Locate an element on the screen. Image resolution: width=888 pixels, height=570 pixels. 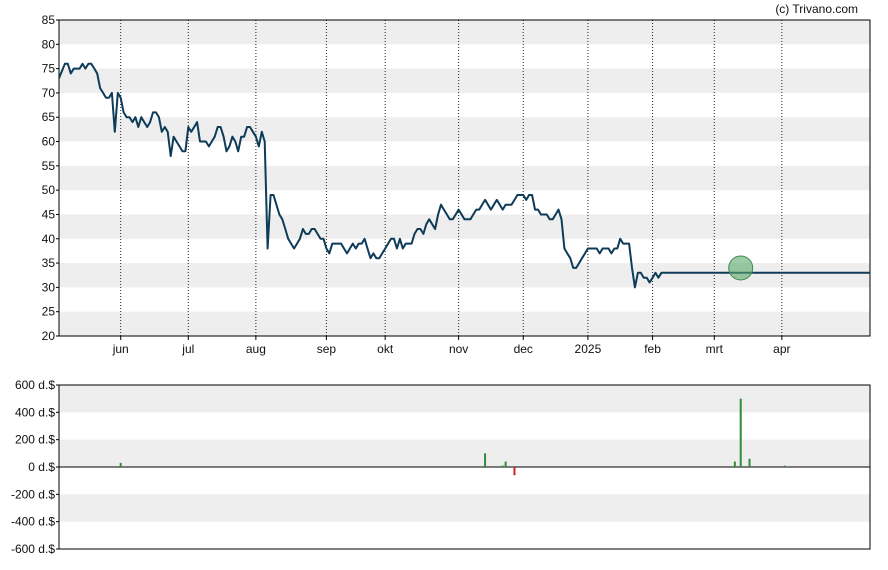
price-y-tick-label: 75 is located at coordinates (49, 69).